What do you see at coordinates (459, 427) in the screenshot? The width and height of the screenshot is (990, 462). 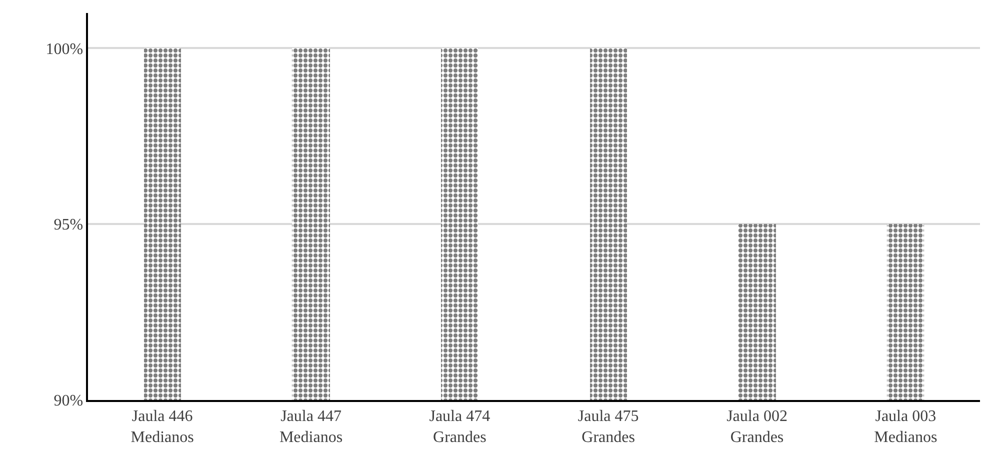 I see `x-tick-label: Jaula 474 Grandes` at bounding box center [459, 427].